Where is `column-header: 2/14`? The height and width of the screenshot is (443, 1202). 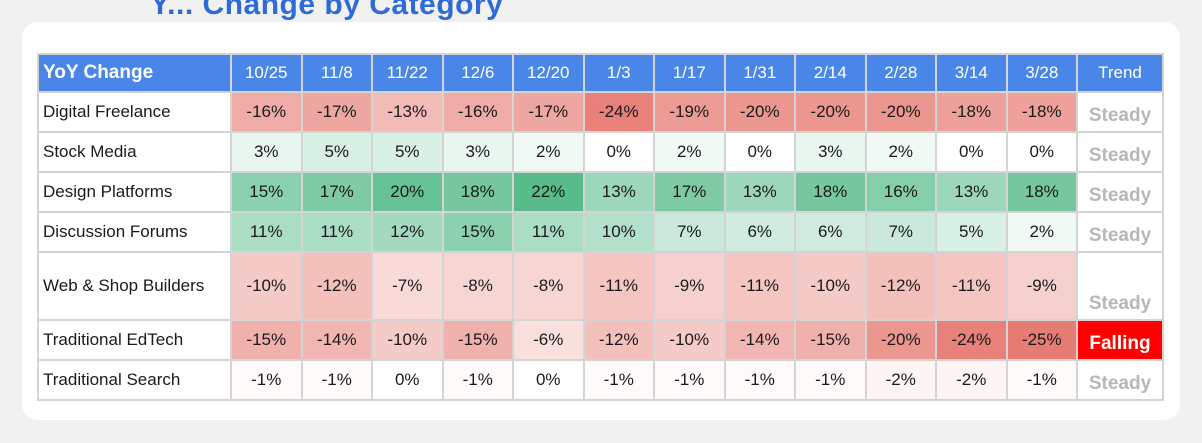
column-header: 2/14 is located at coordinates (830, 73).